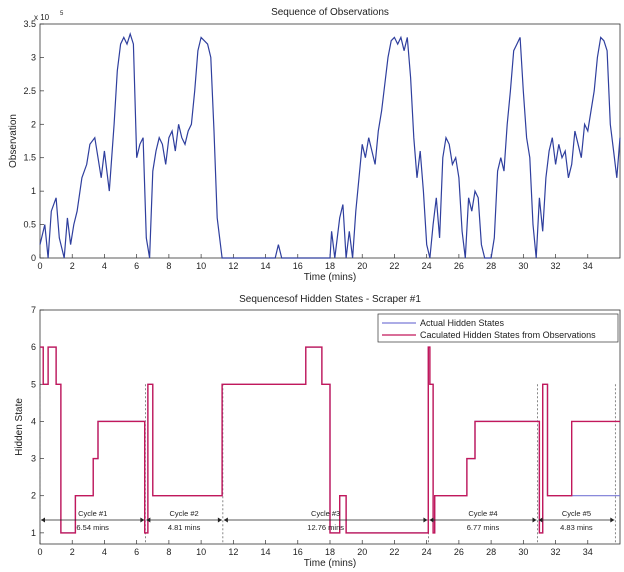  Describe the element at coordinates (104, 266) in the screenshot. I see `observations-x-tick-label: 4` at that location.